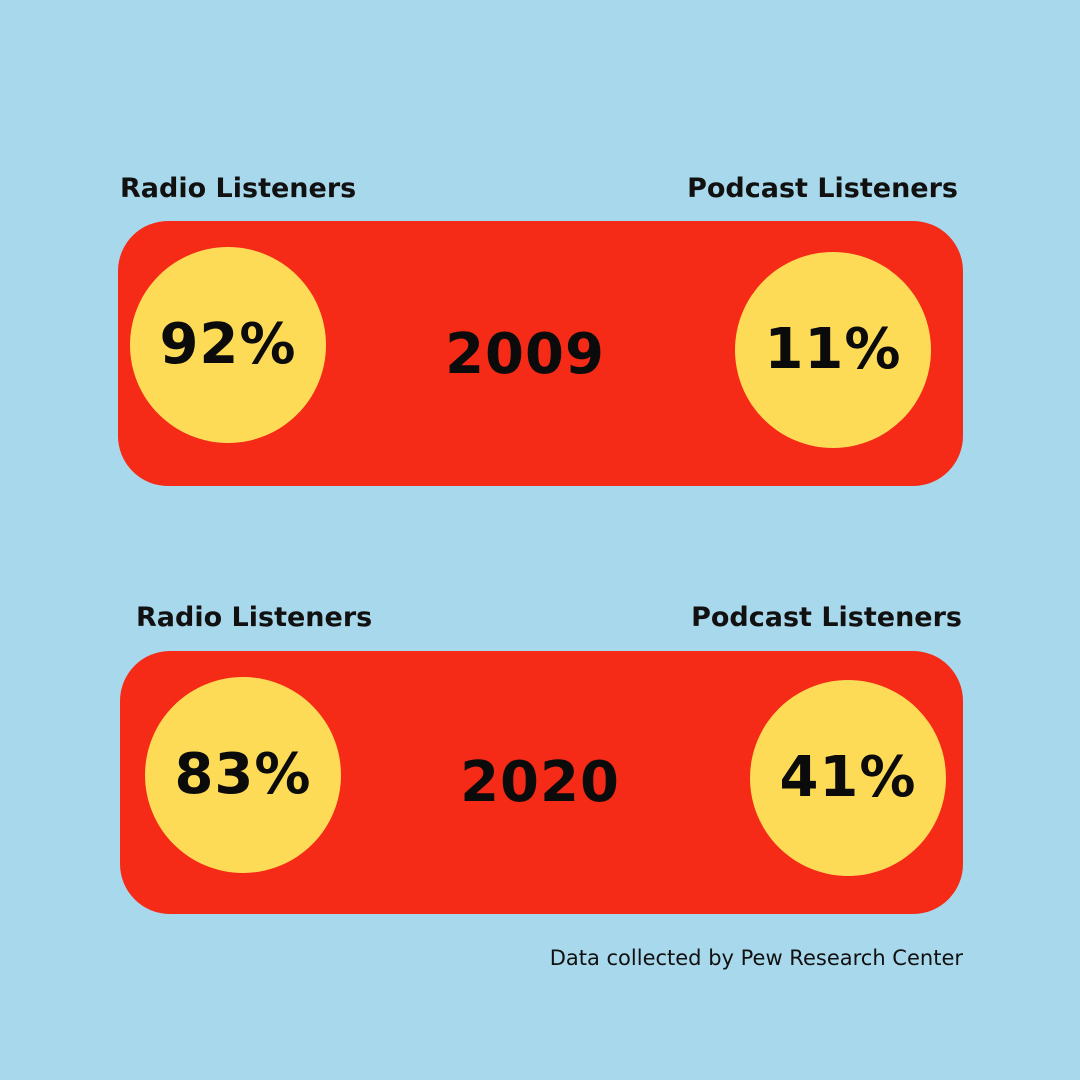 The height and width of the screenshot is (1080, 1080). I want to click on radio-percent-2009: 92%, so click(228, 344).